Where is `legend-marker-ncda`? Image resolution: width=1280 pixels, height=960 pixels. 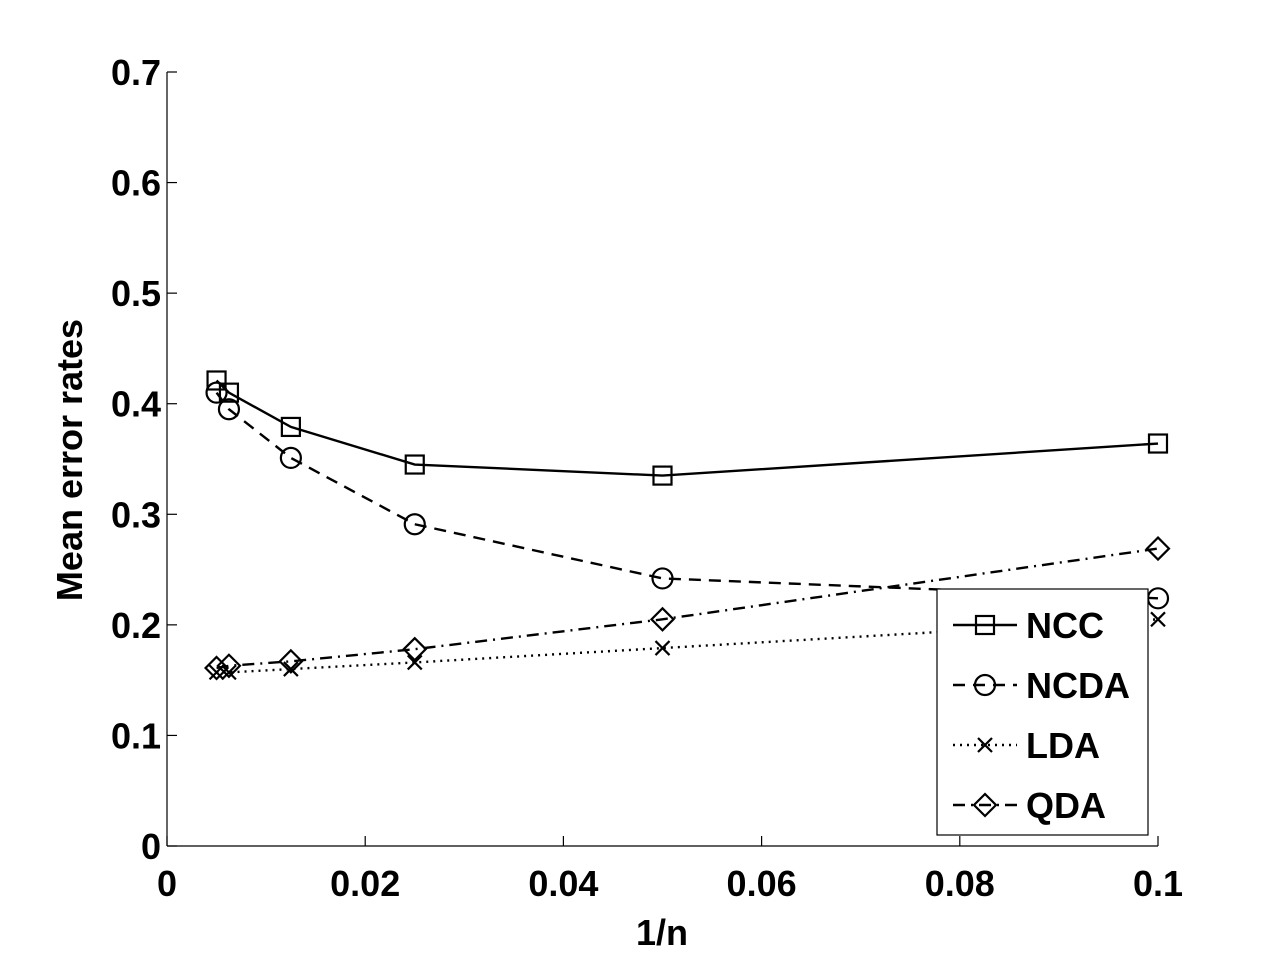
legend-marker-ncda is located at coordinates (985, 685).